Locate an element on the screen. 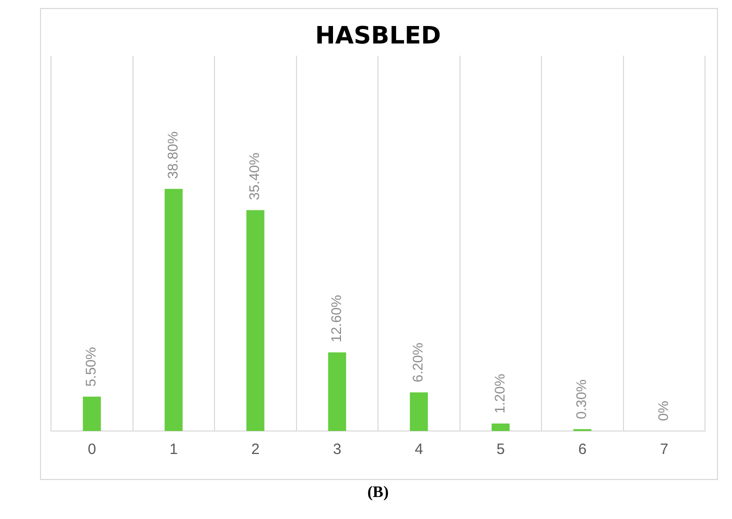 The width and height of the screenshot is (732, 519). chart-title: HASBLED is located at coordinates (378, 36).